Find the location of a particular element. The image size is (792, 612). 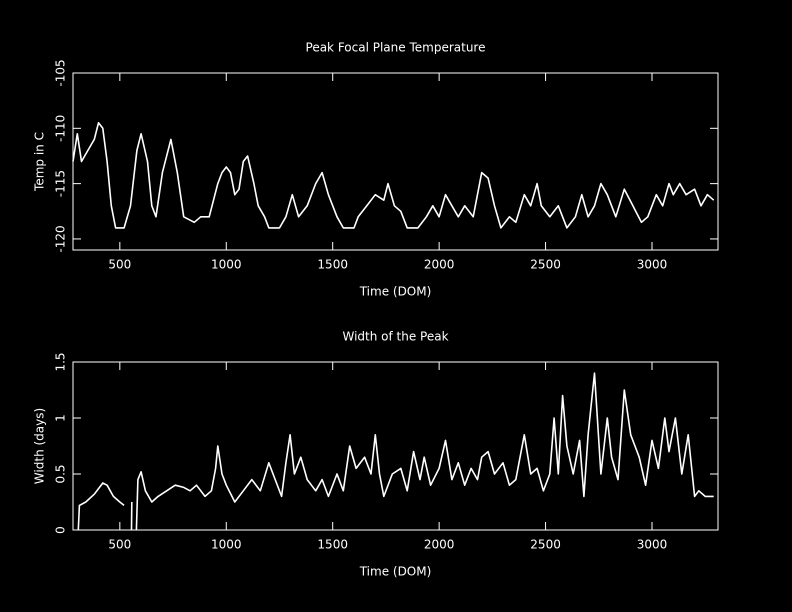

y-tick-label: 0 is located at coordinates (61, 530).